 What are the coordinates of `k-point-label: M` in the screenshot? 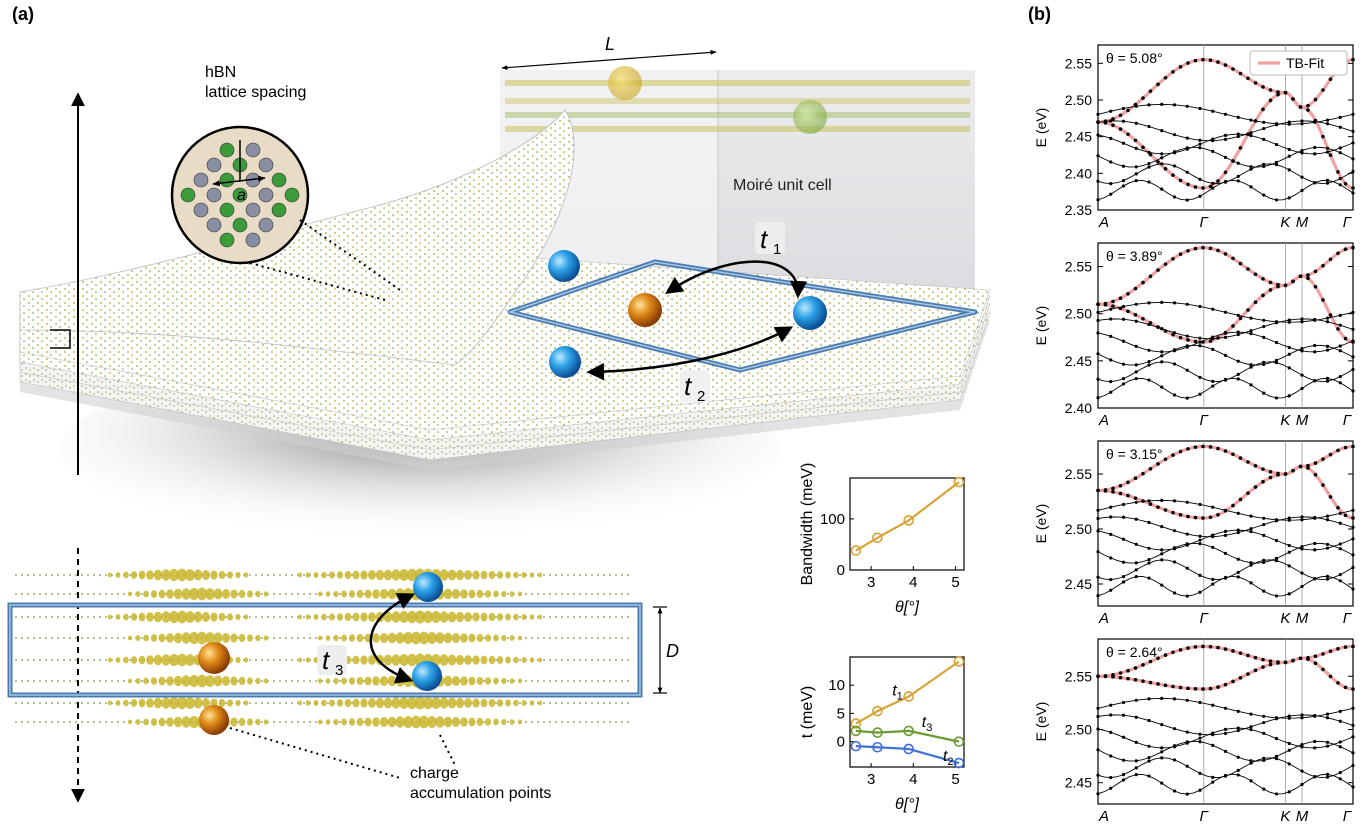 It's located at (1302, 618).